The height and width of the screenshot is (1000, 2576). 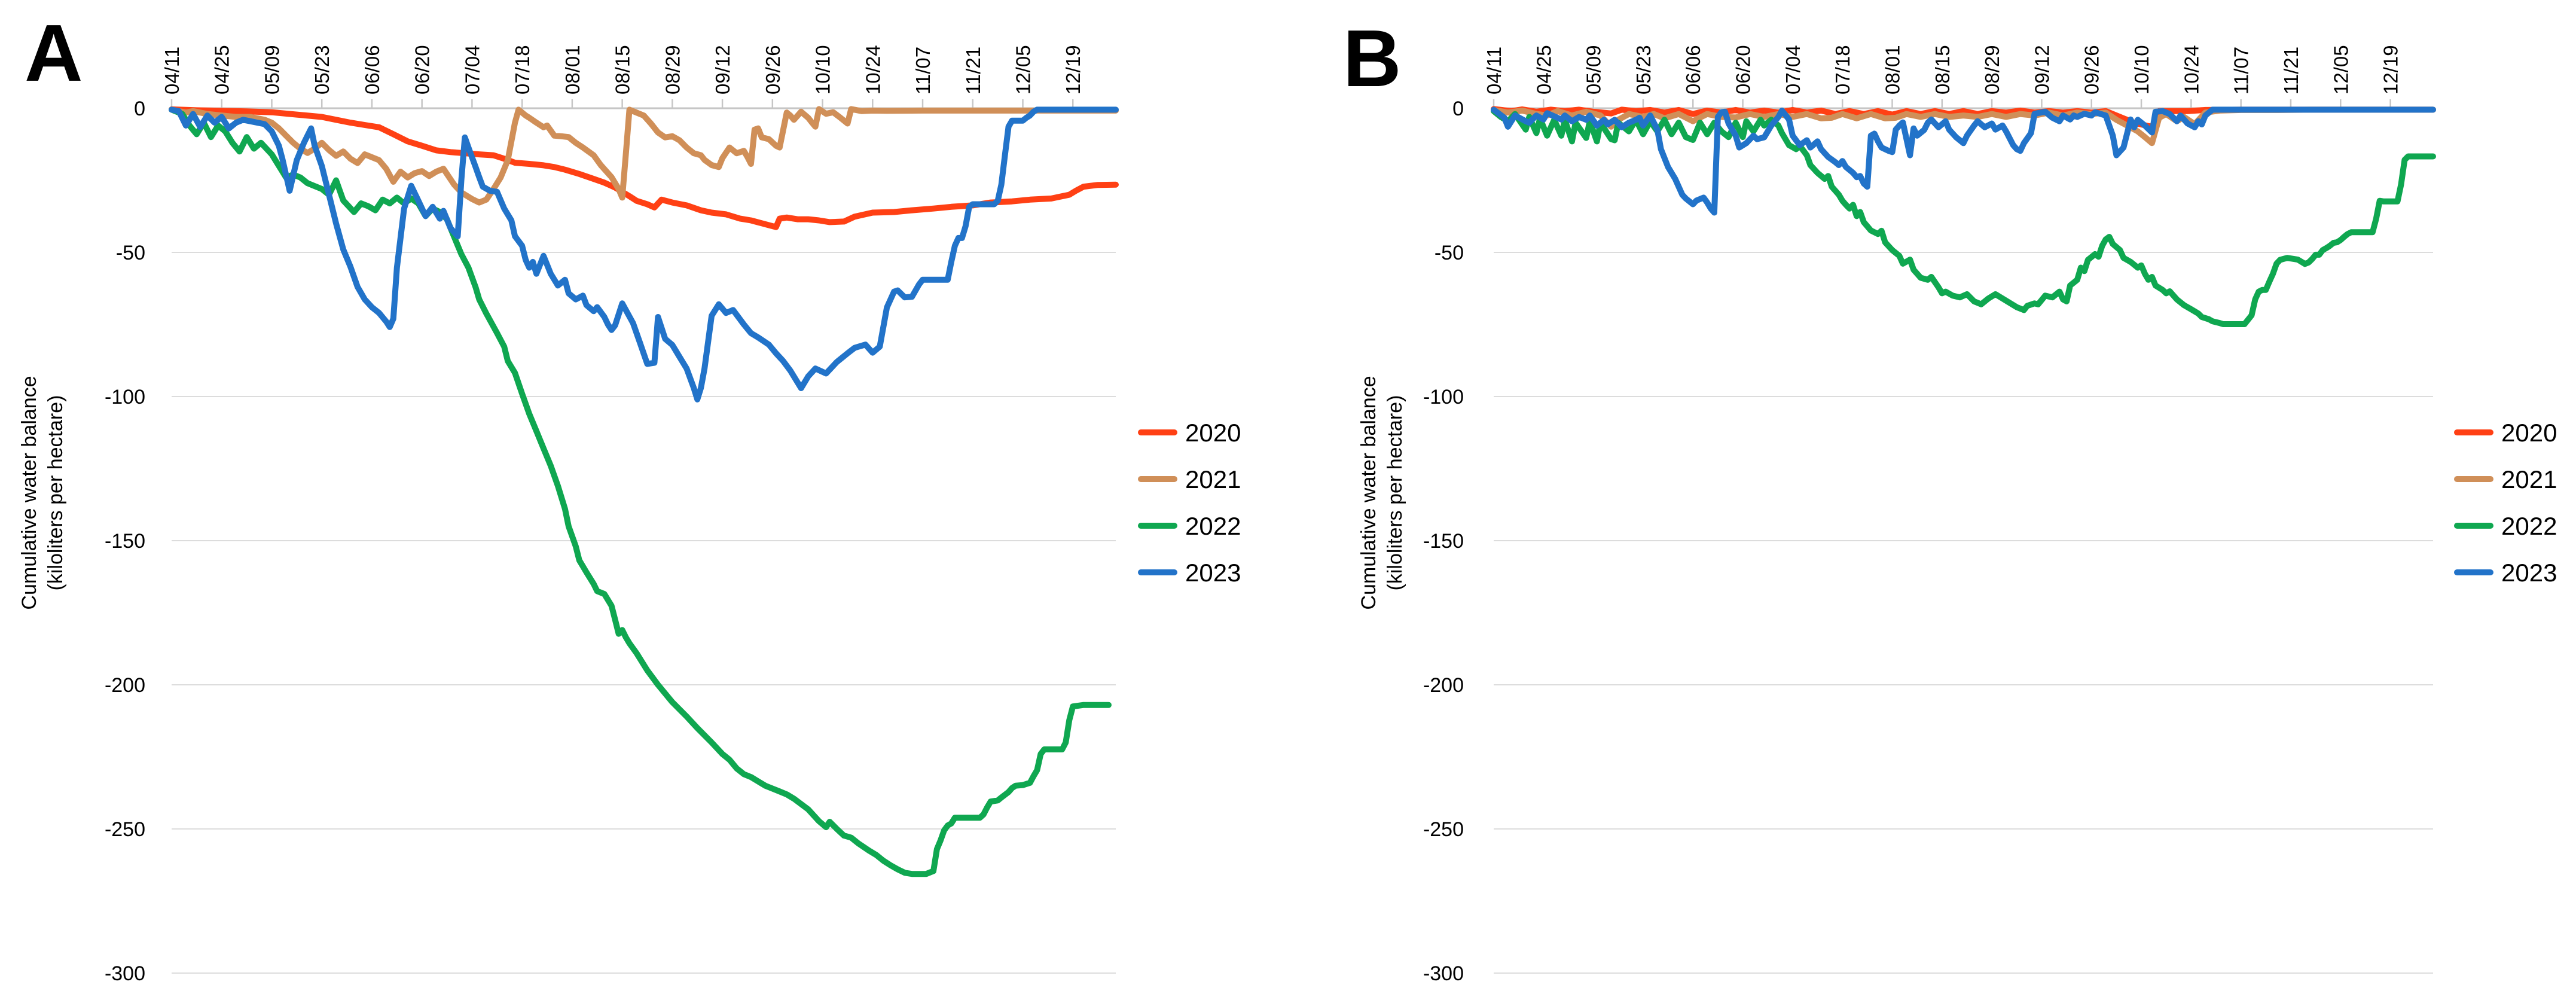 What do you see at coordinates (644, 156) in the screenshot?
I see `series-2021-line` at bounding box center [644, 156].